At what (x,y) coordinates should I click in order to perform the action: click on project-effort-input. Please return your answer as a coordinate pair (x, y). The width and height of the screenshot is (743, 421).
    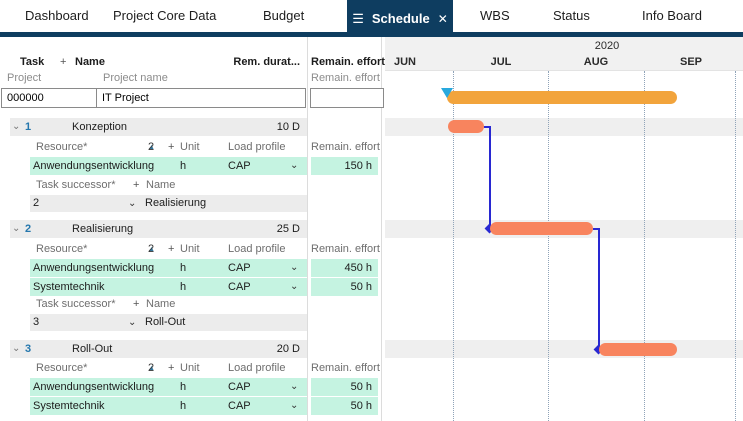
    Looking at the image, I should click on (347, 98).